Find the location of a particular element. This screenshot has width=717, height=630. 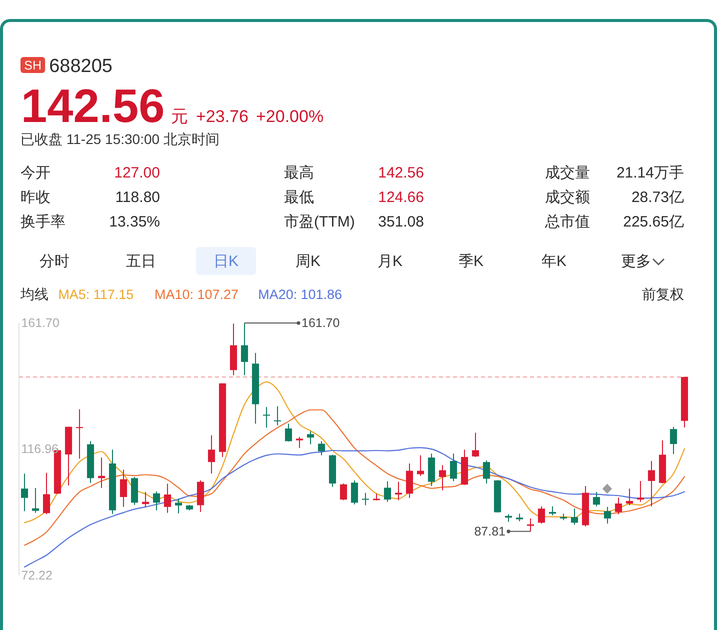

text: 总市值 is located at coordinates (567, 222).